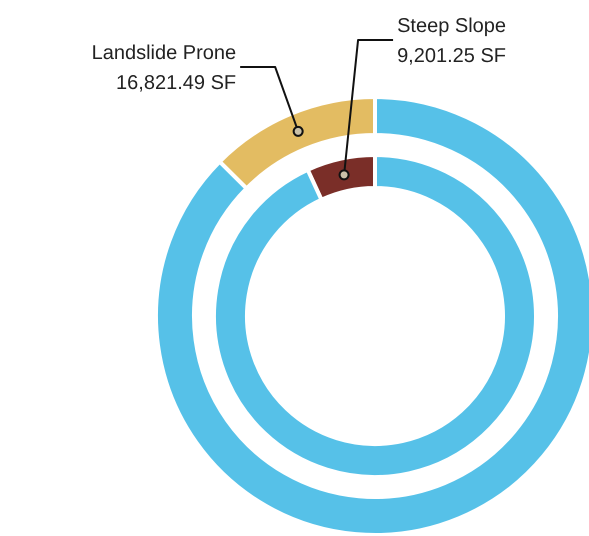  Describe the element at coordinates (451, 26) in the screenshot. I see `slice-label: Steep Slope` at that location.